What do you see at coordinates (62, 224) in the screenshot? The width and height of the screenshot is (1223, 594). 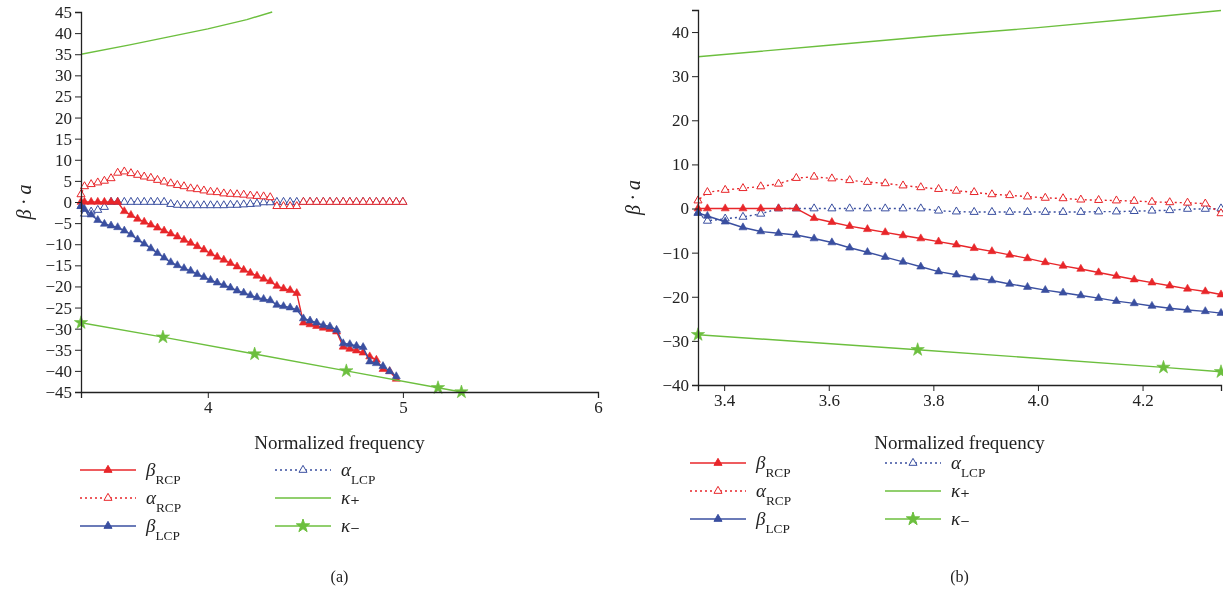 I see `y-tick-label: −5` at bounding box center [62, 224].